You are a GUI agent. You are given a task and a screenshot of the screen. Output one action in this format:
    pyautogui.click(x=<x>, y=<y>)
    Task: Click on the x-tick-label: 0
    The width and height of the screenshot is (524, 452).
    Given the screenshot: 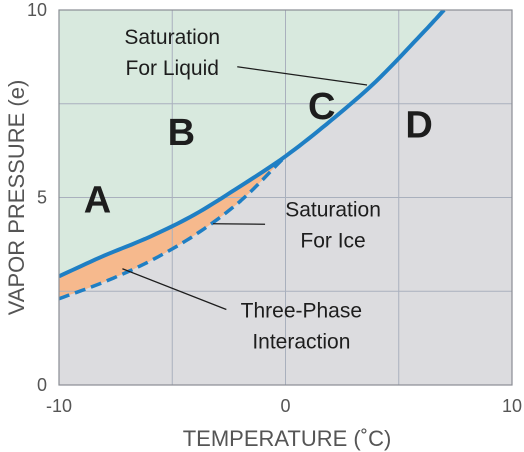 What is the action you would take?
    pyautogui.click(x=285, y=406)
    